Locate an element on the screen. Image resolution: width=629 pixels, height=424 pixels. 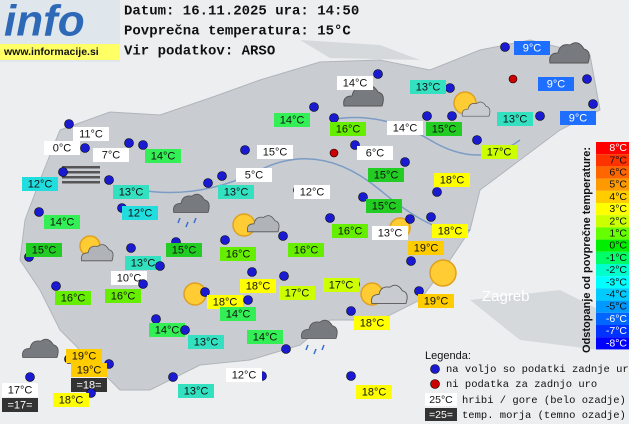
scale-label: -6°C is located at coordinates (617, 319).